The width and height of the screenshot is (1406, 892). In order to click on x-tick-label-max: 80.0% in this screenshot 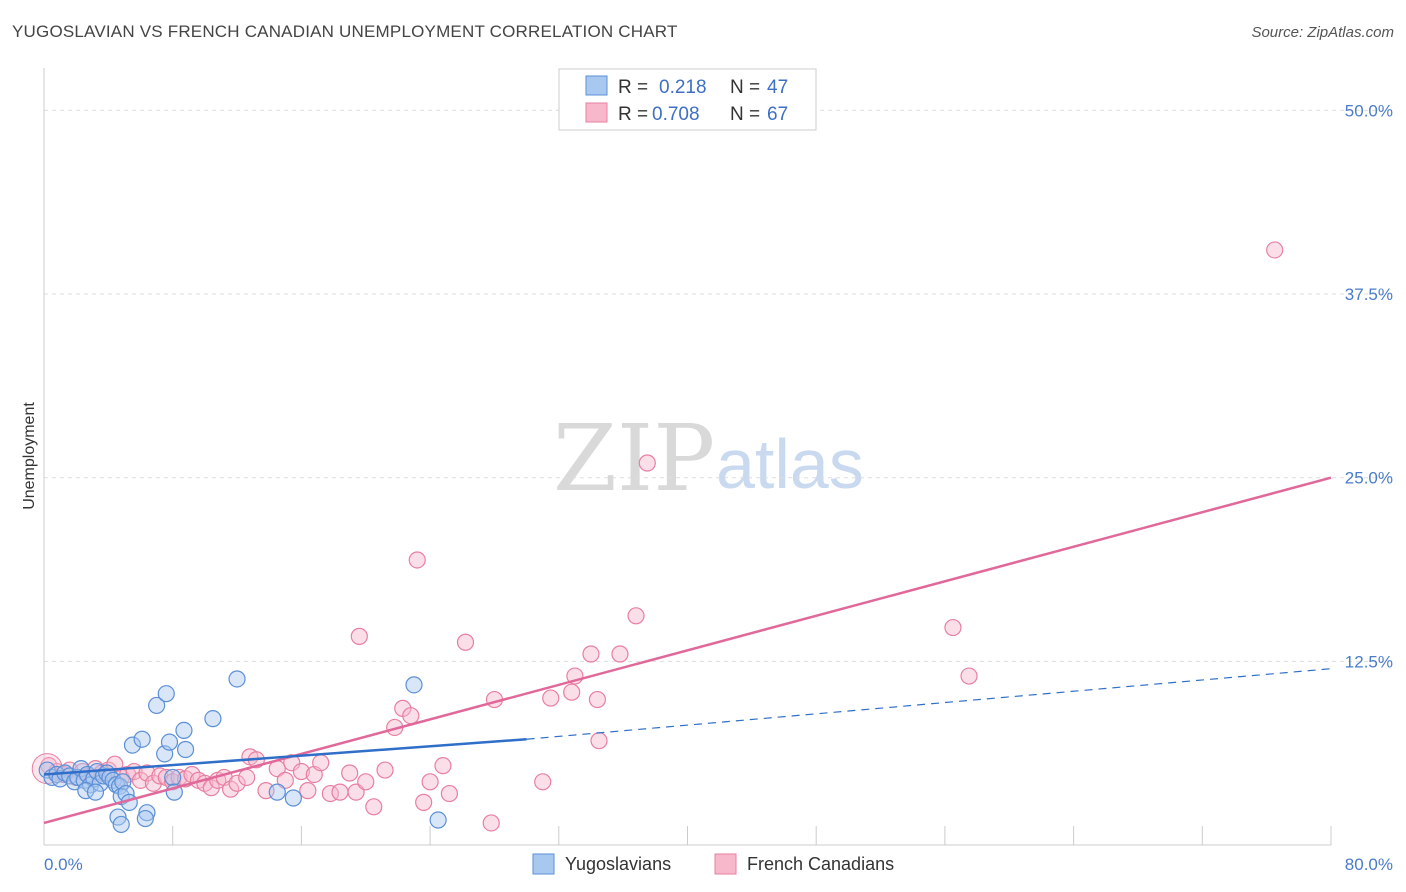, I will do `click(1369, 864)`.